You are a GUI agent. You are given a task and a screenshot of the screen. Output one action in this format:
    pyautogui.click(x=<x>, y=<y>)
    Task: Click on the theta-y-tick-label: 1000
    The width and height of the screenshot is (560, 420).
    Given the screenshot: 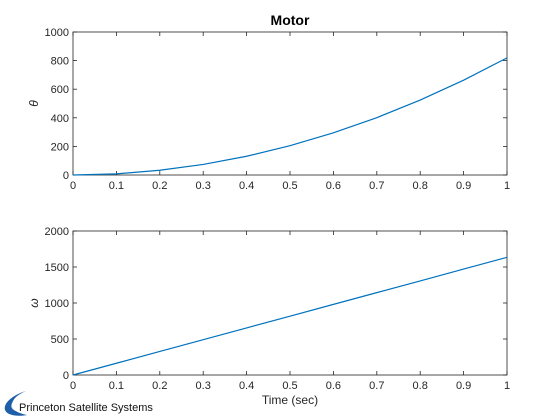 What is the action you would take?
    pyautogui.click(x=57, y=33)
    